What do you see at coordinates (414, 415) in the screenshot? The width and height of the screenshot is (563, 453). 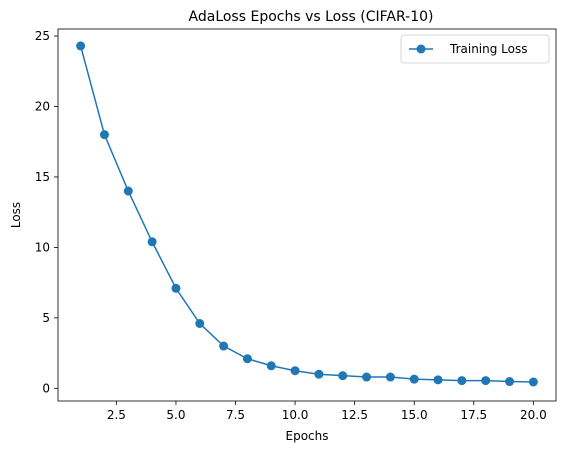 I see `x-tick-label: 15.0` at bounding box center [414, 415].